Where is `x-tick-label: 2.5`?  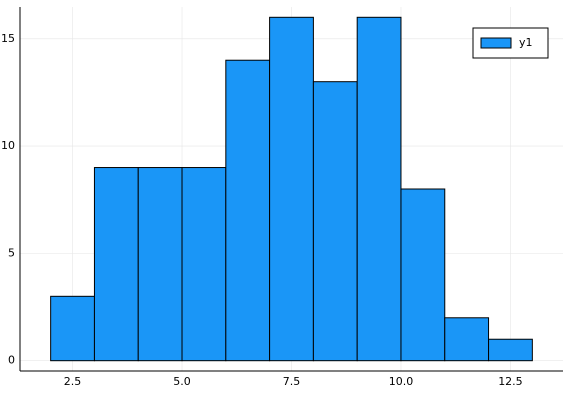
x-tick-label: 2.5 is located at coordinates (73, 381).